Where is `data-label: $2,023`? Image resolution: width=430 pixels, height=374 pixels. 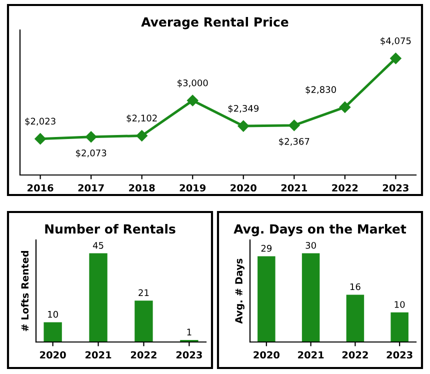
data-label: $2,023 is located at coordinates (40, 122).